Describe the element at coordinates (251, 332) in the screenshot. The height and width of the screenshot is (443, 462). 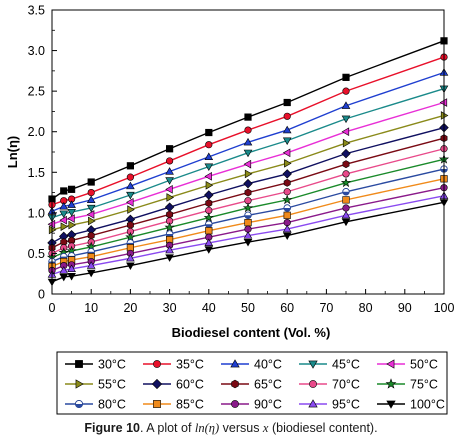
I see `x-axis-label: Biodiesel content (Vol. %)` at that location.